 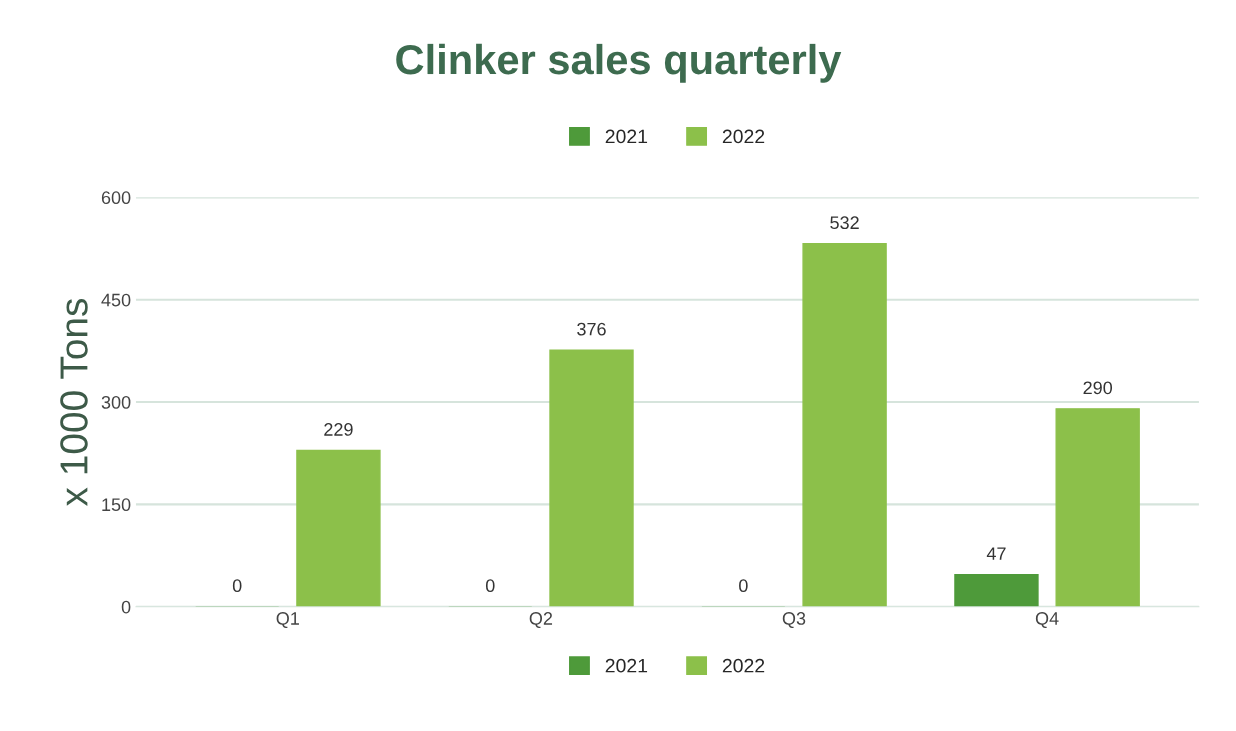 I want to click on y-tick-label: 600, so click(x=116, y=198).